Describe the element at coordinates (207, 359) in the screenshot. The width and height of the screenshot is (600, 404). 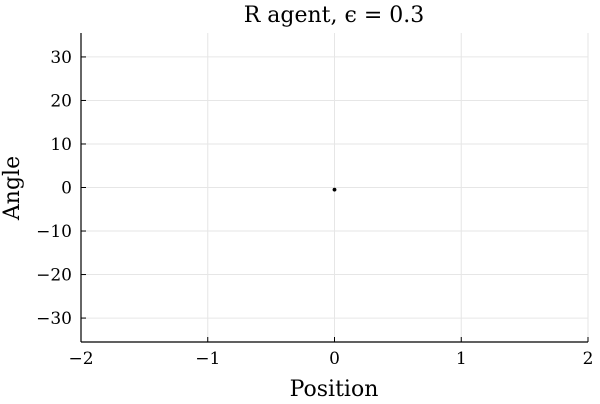
I see `x-tick-label: −1` at that location.